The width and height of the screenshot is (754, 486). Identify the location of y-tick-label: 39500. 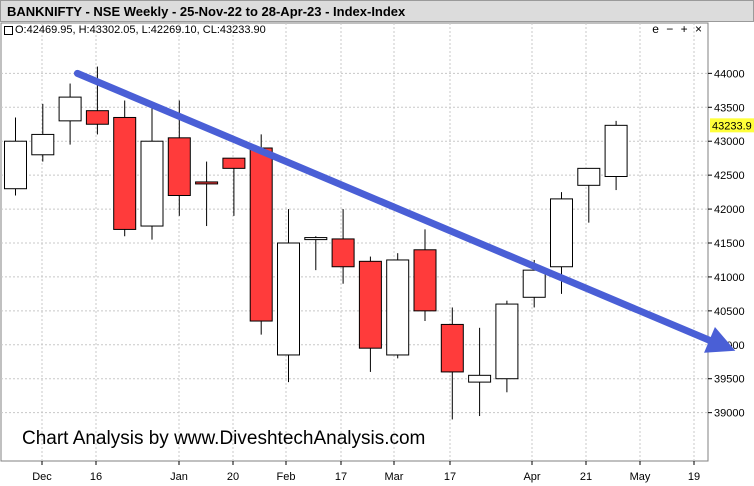
(729, 380).